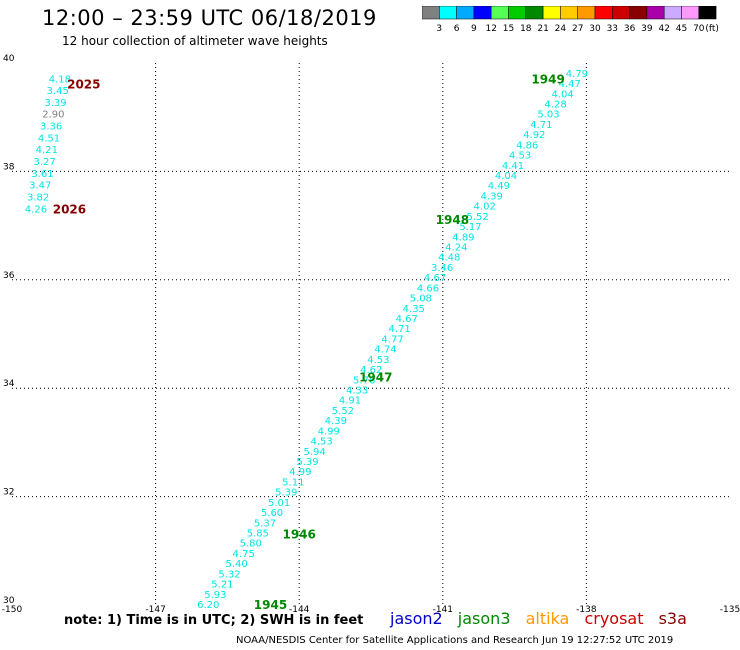 The image size is (740, 650). I want to click on legend-jason2: jason2, so click(416, 618).